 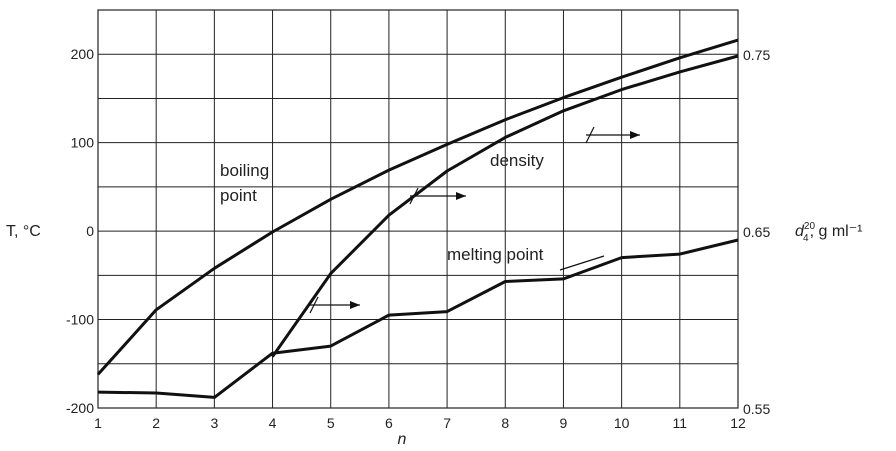 What do you see at coordinates (622, 423) in the screenshot?
I see `x-tick-label-10: 10` at bounding box center [622, 423].